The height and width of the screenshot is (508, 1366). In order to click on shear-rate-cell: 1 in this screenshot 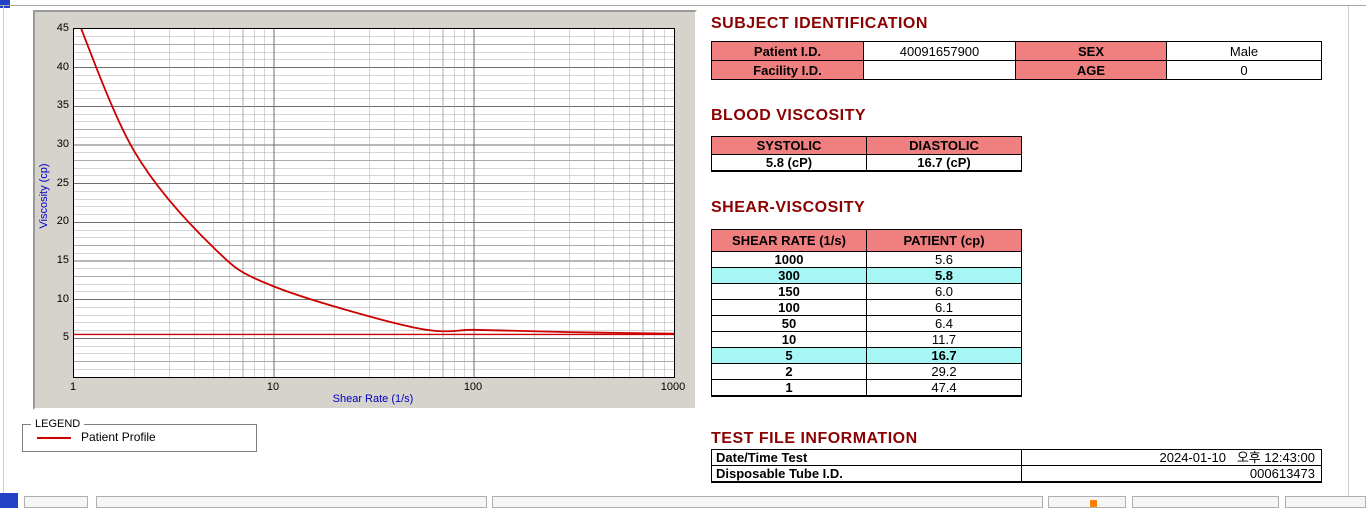, I will do `click(789, 388)`.